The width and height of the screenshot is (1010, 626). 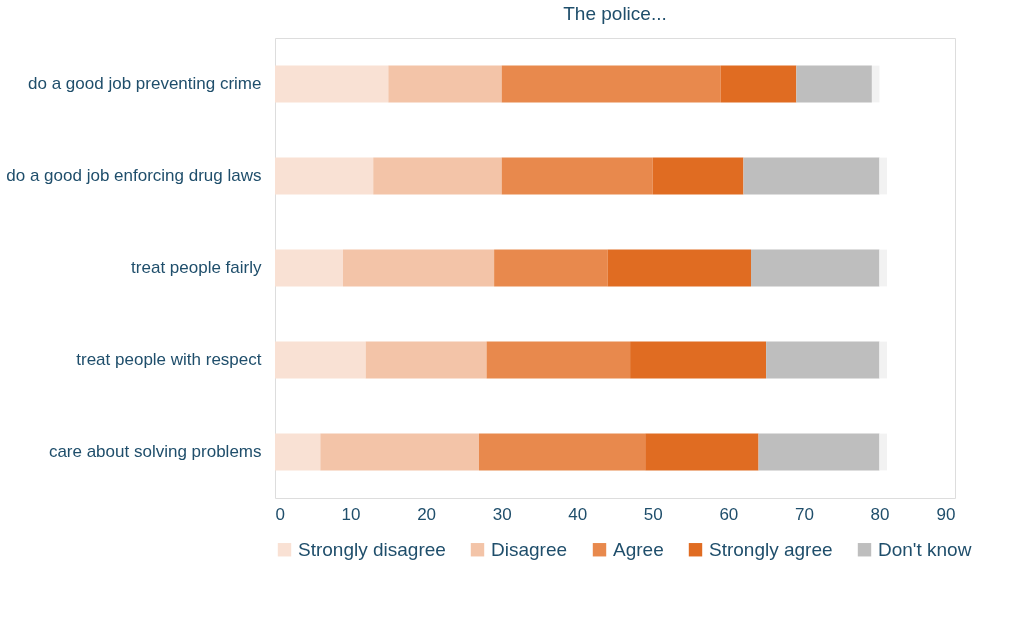 What do you see at coordinates (155, 451) in the screenshot?
I see `y-tick-label: care about solving problems` at bounding box center [155, 451].